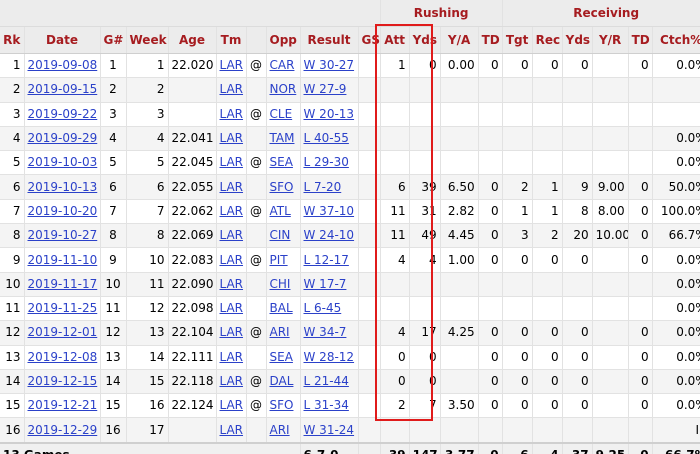 The height and width of the screenshot is (454, 700). I want to click on result-link: W 27-9, so click(325, 89).